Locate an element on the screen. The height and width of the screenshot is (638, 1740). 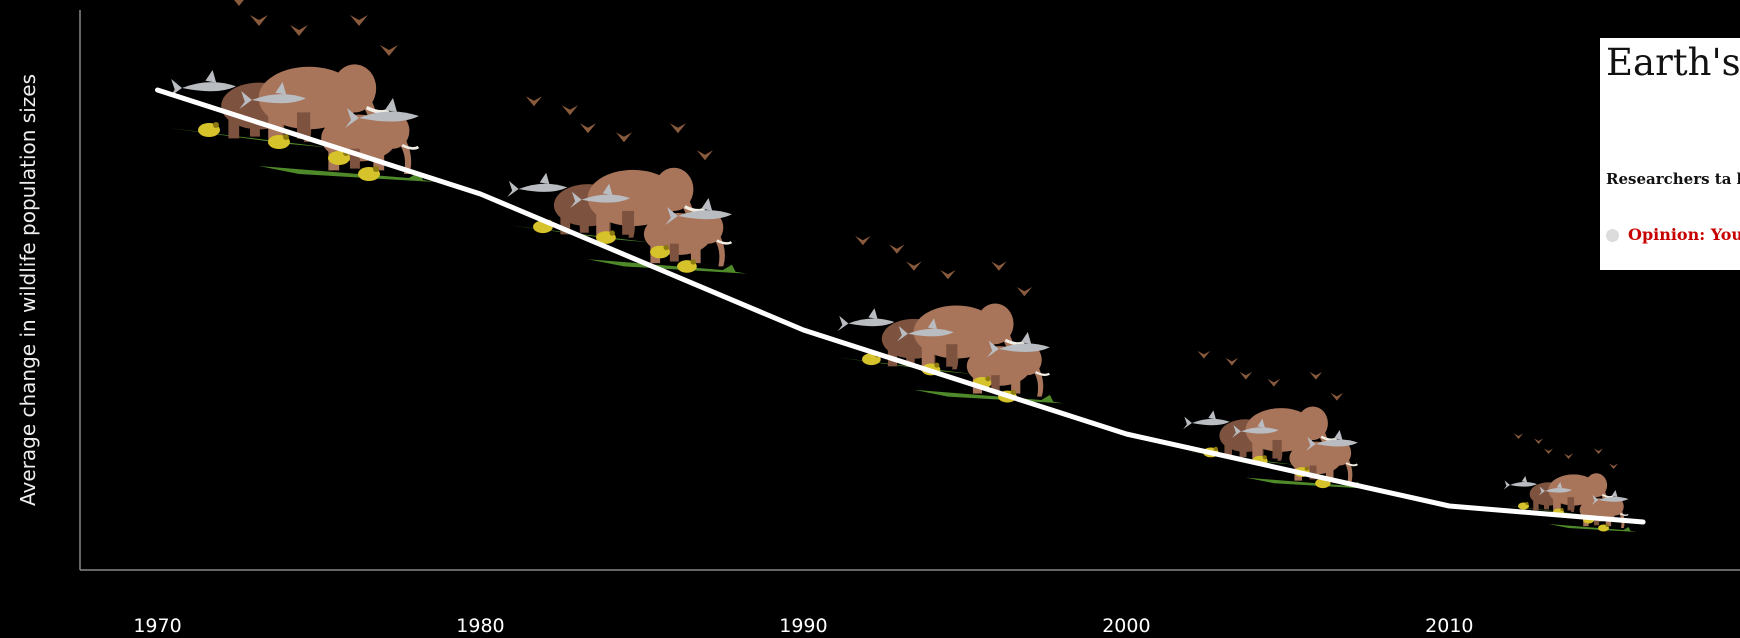
x-tick-label: 2000 is located at coordinates (1126, 626).